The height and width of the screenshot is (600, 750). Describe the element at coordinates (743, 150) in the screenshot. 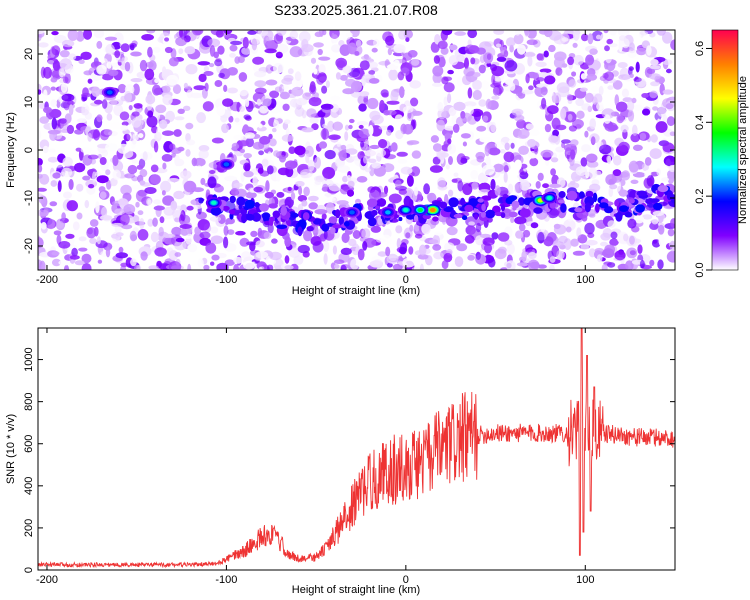

I see `colorbar-label: Normalized spectral amplitude` at that location.